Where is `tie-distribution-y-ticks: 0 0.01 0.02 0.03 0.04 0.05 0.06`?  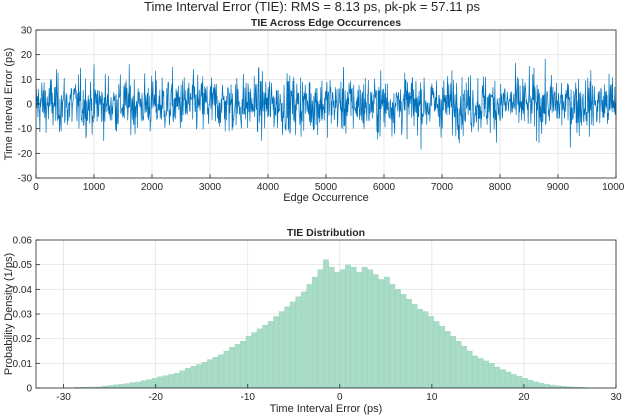 tie-distribution-y-ticks: 0 0.01 0.02 0.03 0.04 0.05 0.06 is located at coordinates (26, 315).